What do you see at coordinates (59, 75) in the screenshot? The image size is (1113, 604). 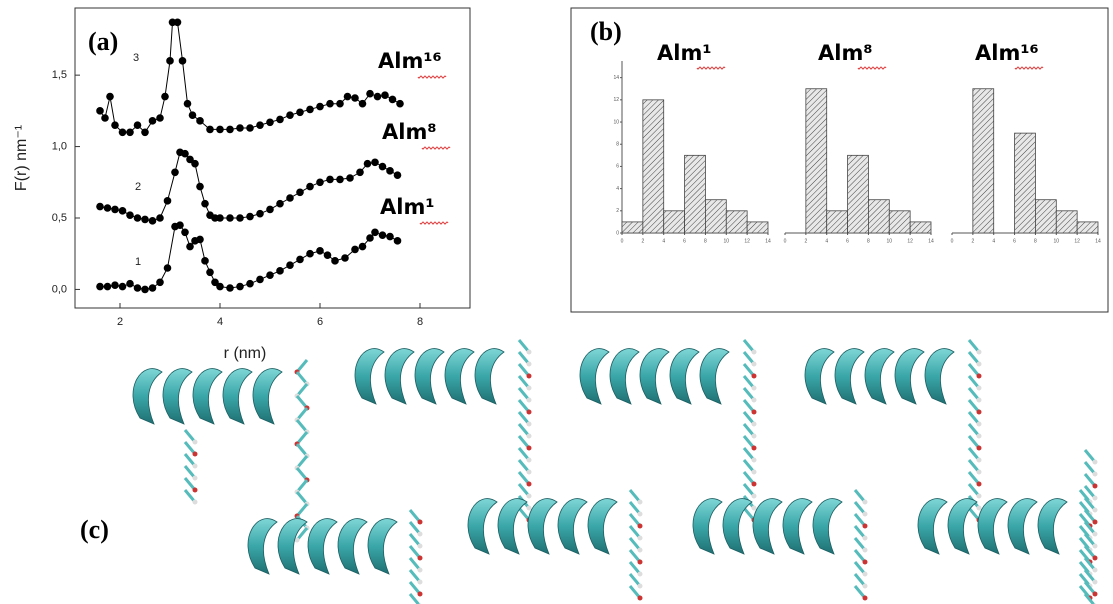 I see `y-tick-label: 1,5` at bounding box center [59, 75].